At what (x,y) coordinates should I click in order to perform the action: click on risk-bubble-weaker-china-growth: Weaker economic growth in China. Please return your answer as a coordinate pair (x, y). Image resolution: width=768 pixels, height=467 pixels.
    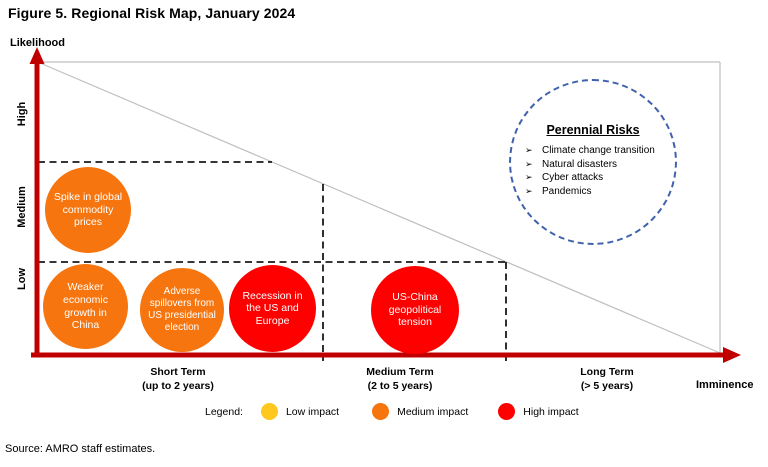
    Looking at the image, I should click on (85, 306).